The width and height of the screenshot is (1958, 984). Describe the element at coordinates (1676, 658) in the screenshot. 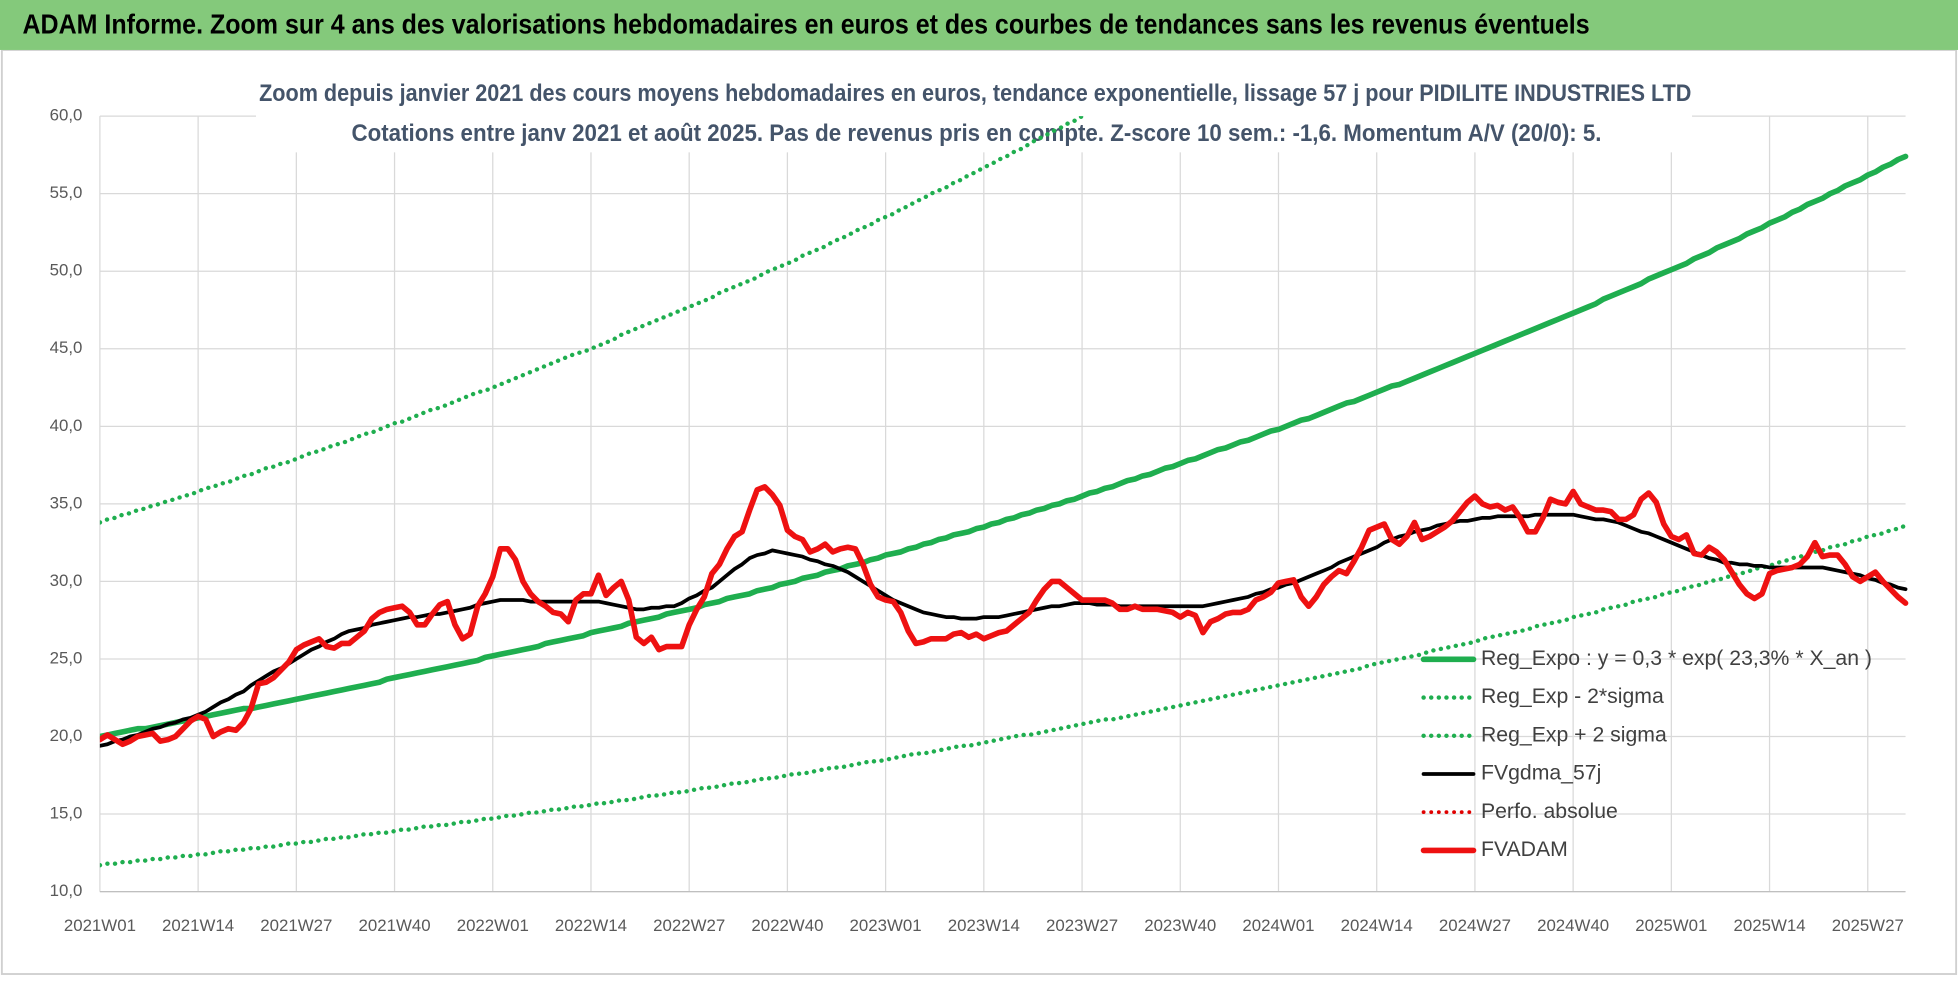

I see `legend-label: Reg_Expo : y = 0,3 * exp( 23,3% * X_an )` at that location.